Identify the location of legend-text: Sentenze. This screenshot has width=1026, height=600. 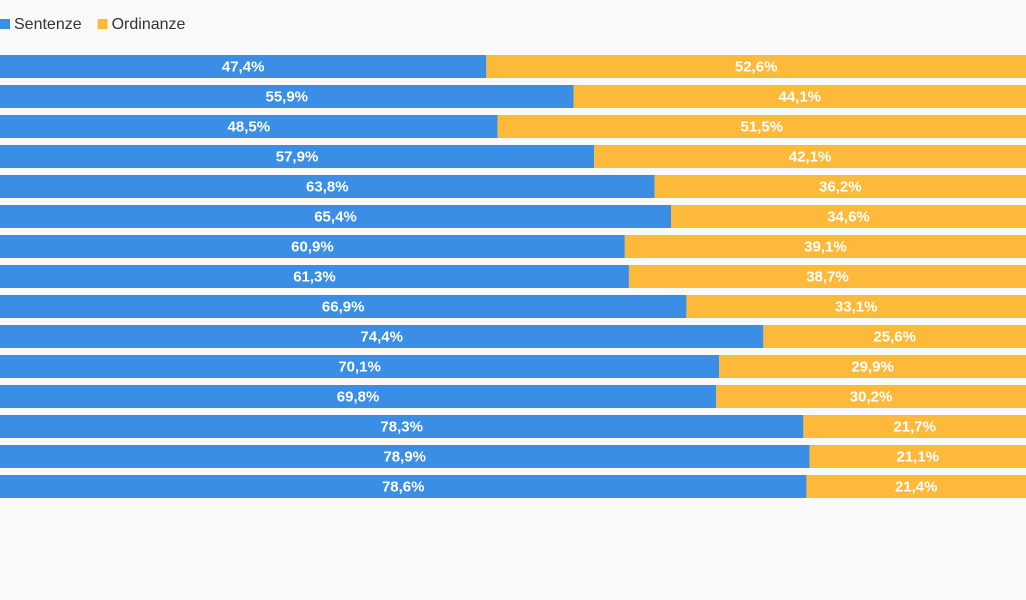
(48, 24).